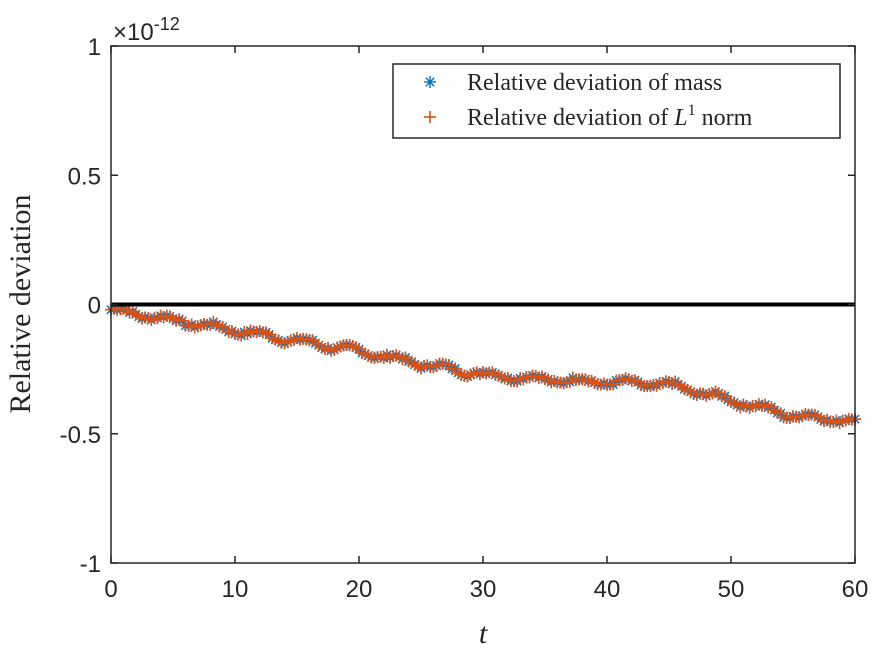 The height and width of the screenshot is (656, 875). What do you see at coordinates (110, 589) in the screenshot?
I see `x-tick-label: 0` at bounding box center [110, 589].